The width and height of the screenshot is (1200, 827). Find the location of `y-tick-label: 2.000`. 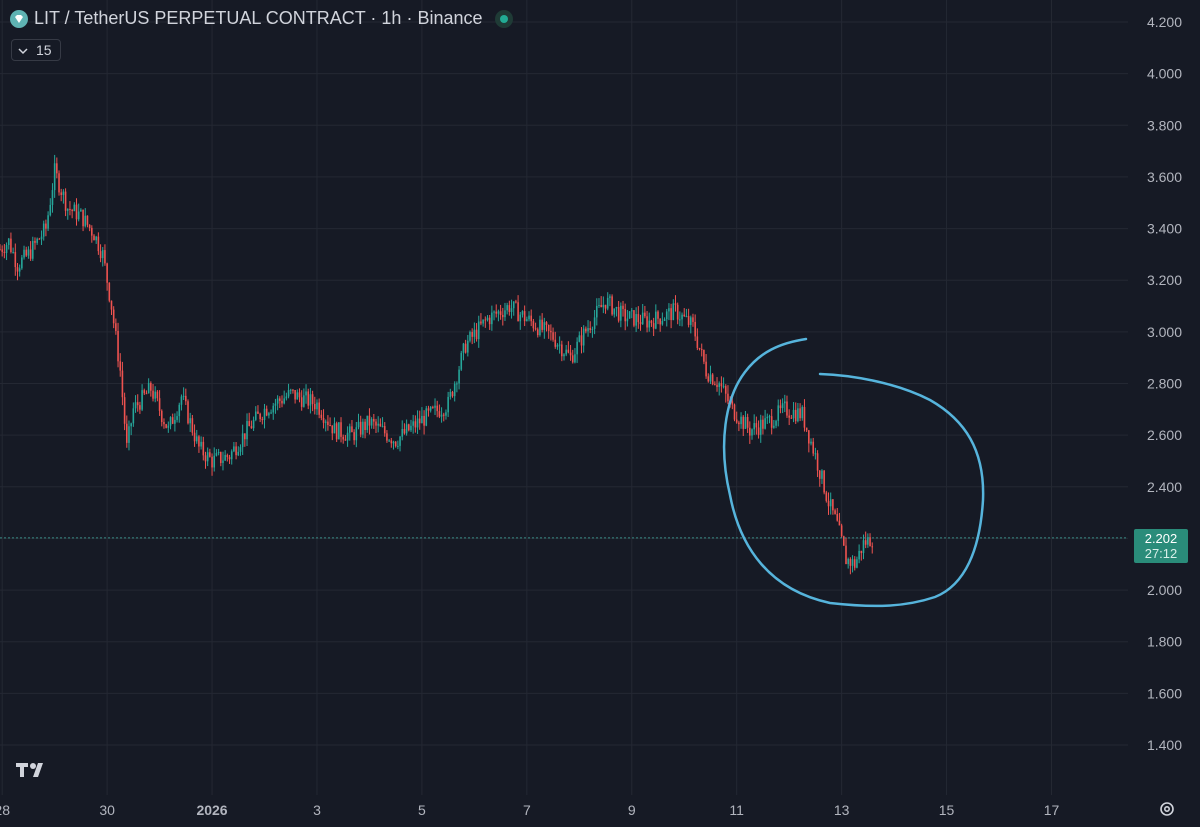

y-tick-label: 2.000 is located at coordinates (1164, 590).